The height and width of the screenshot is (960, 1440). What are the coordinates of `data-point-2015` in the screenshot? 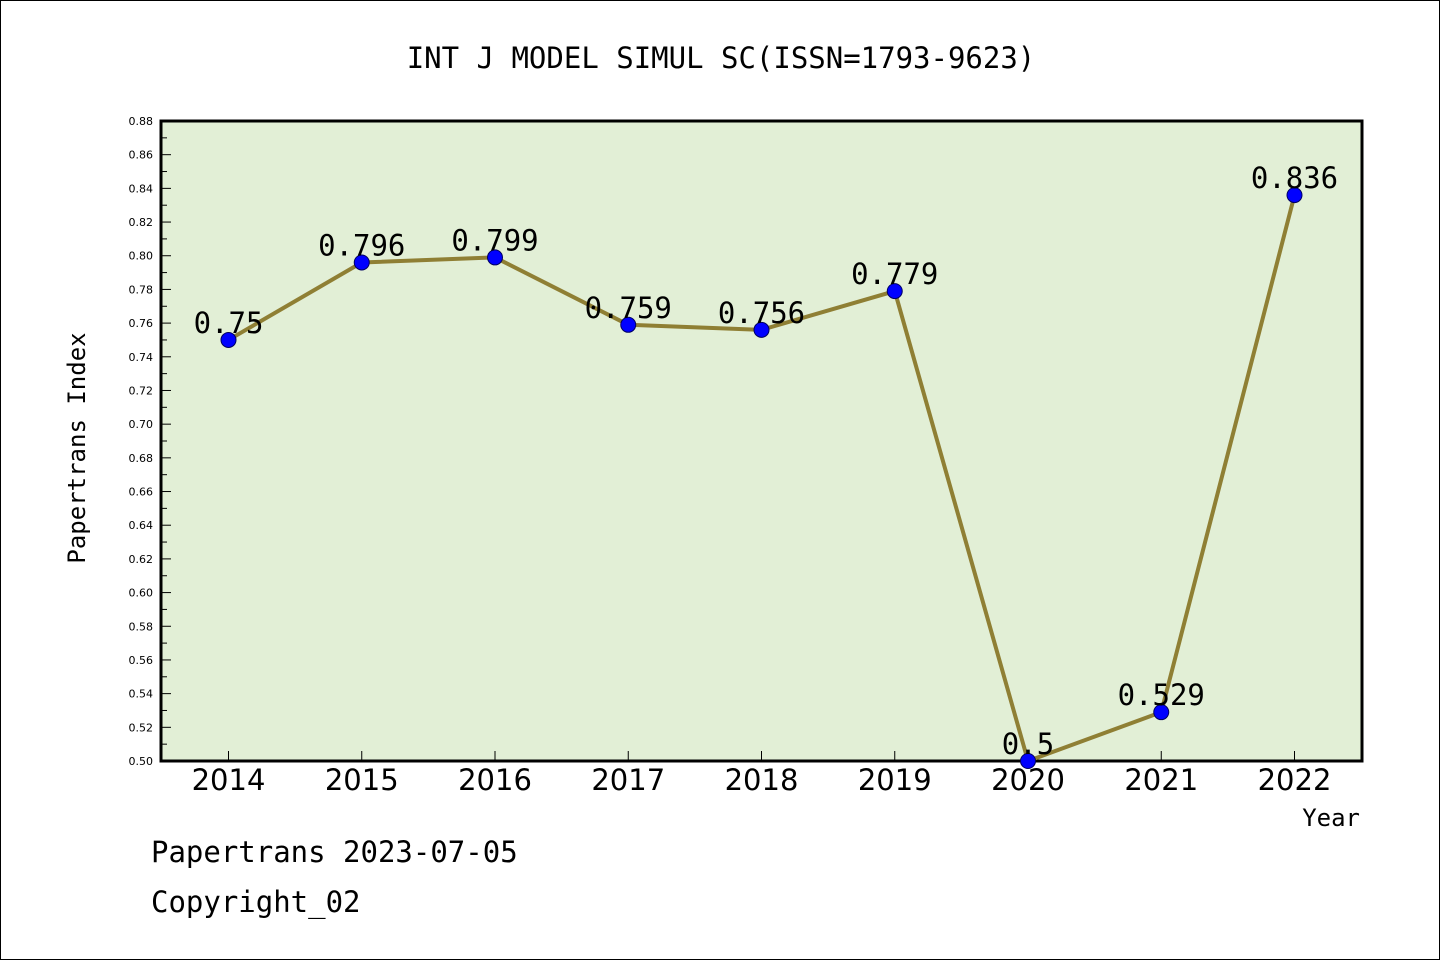 It's located at (361, 262).